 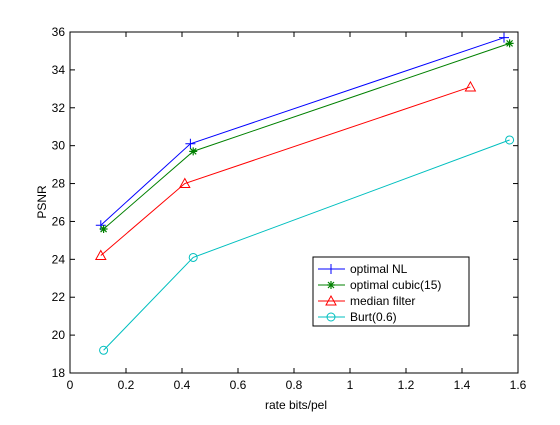 I want to click on legend-entry: optimal NL, so click(x=363, y=269).